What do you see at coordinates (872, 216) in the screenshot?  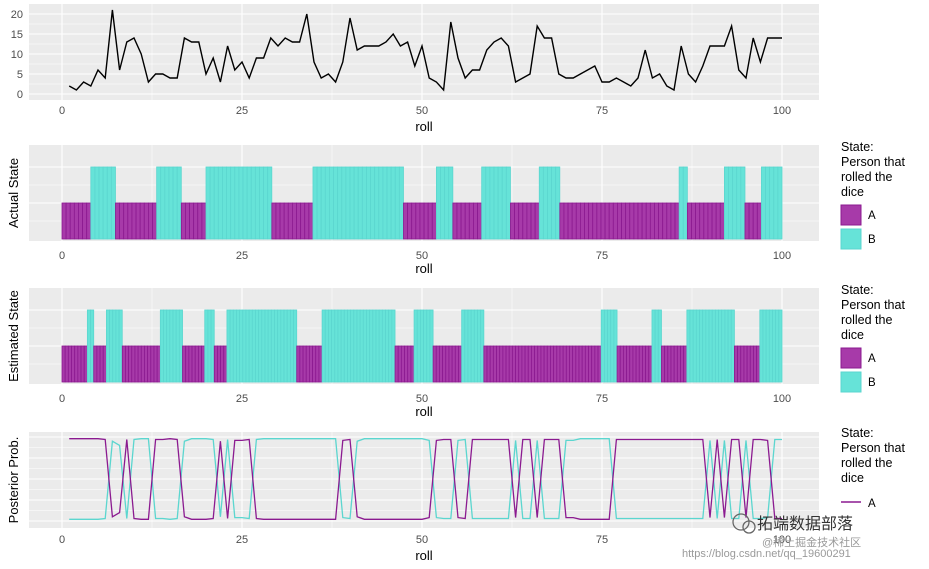 I see `actual-legend-label-a: A` at bounding box center [872, 216].